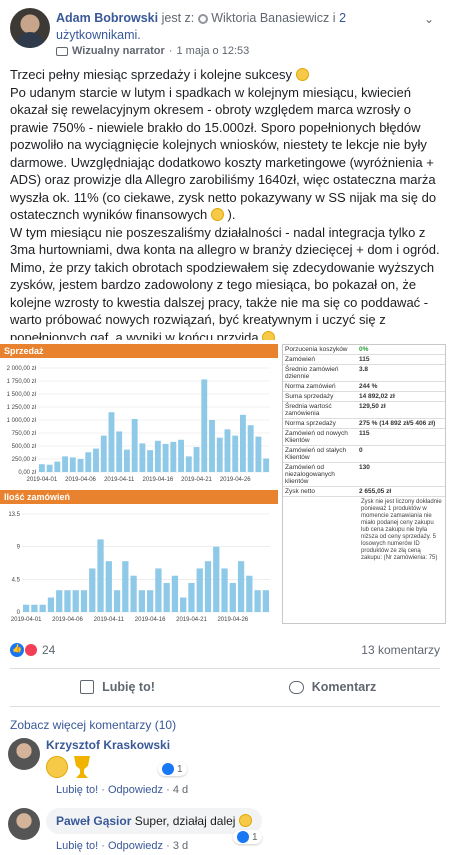  Describe the element at coordinates (397, 423) in the screenshot. I see `stat-value: 275 % (14 892 zł/5 406 zł)` at that location.